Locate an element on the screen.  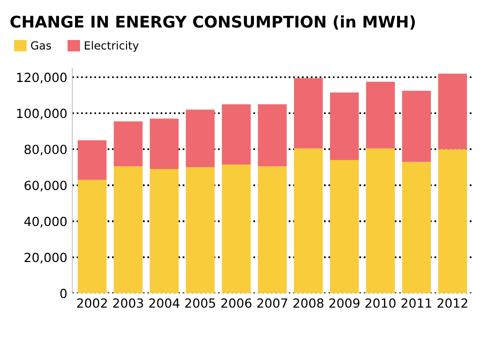
x-tick-label: 2004 is located at coordinates (164, 303).